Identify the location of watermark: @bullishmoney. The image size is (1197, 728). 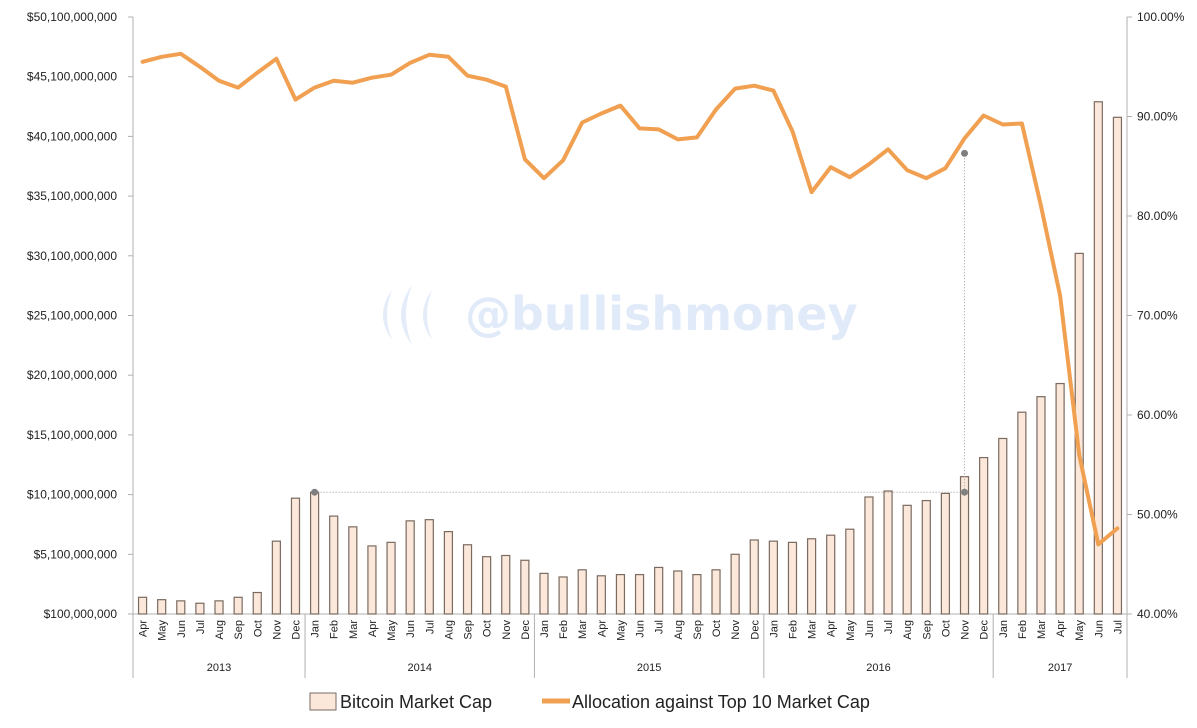
(620, 315).